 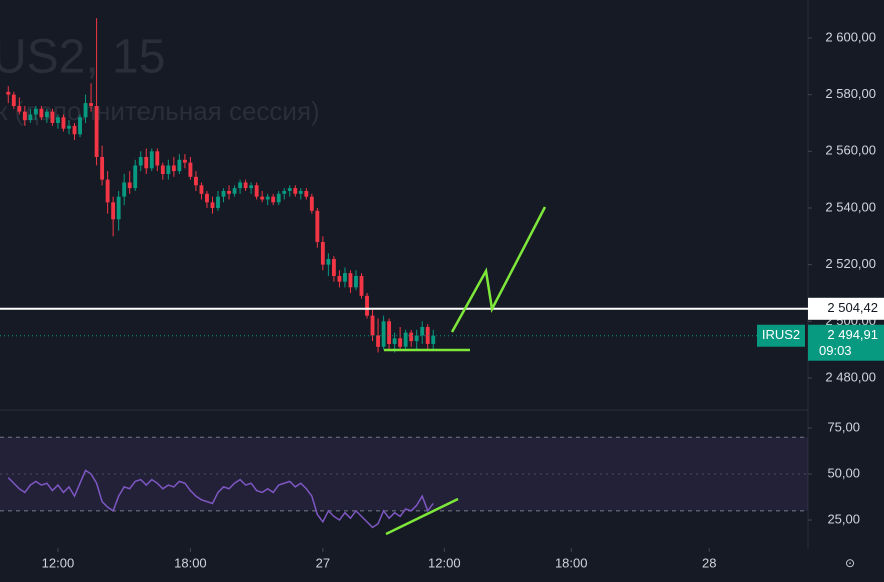 What do you see at coordinates (422, 516) in the screenshot?
I see `drawing-rsi-trend` at bounding box center [422, 516].